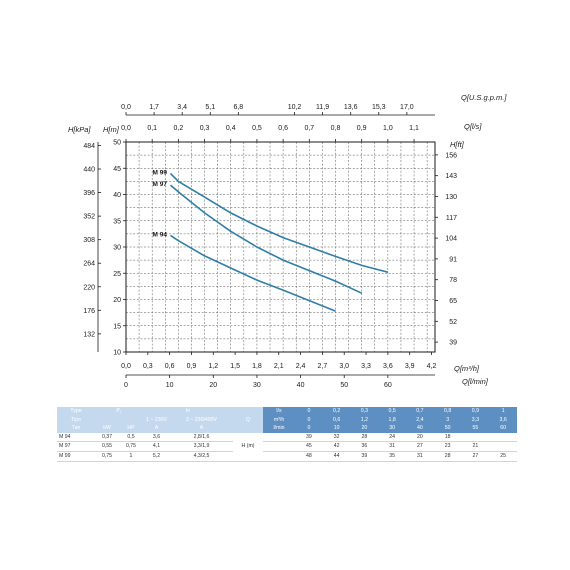 This screenshot has height=570, width=570. I want to click on tick-label-q-m3h: 3,9, so click(410, 366).